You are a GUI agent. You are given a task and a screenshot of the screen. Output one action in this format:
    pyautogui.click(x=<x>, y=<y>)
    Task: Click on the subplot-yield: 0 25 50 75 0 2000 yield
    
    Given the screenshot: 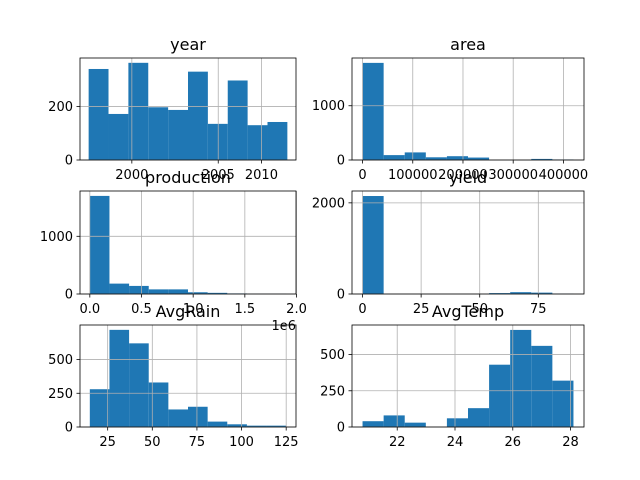 What is the action you would take?
    pyautogui.click(x=448, y=242)
    